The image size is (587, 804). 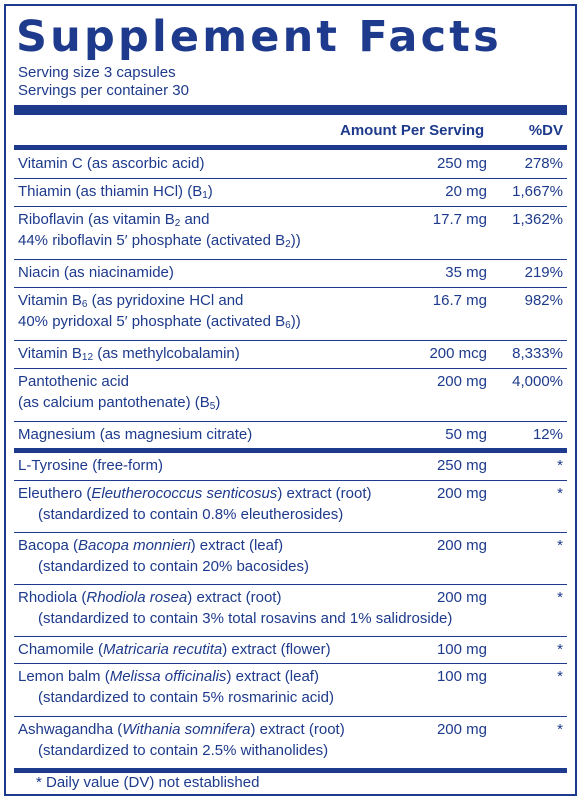 What do you see at coordinates (459, 300) in the screenshot?
I see `nutrient-amount: 16.7 mg` at bounding box center [459, 300].